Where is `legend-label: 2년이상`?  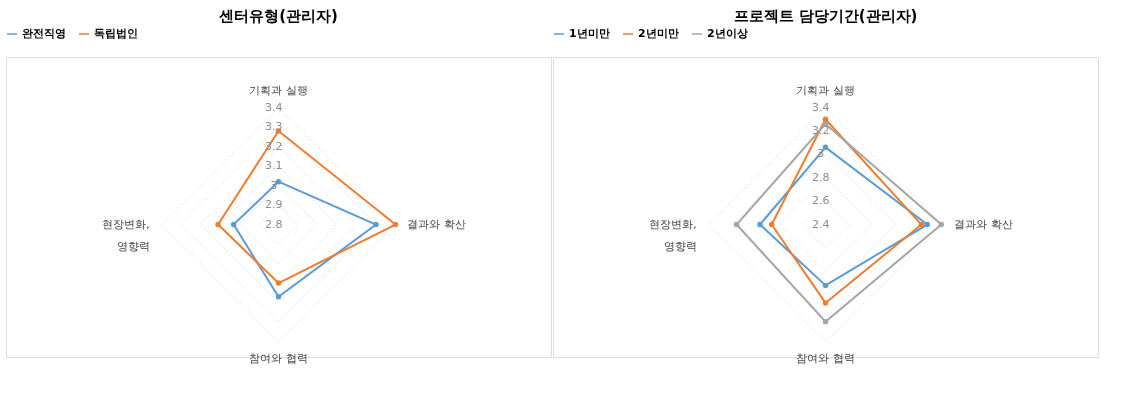 legend-label: 2년이상 is located at coordinates (727, 33).